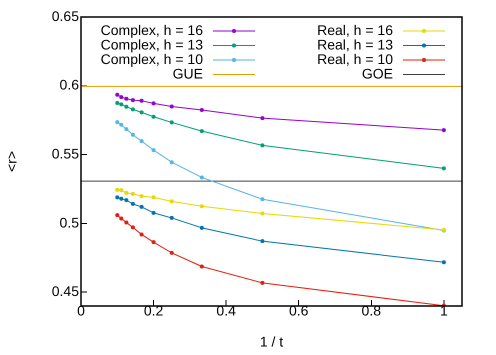 The height and width of the screenshot is (355, 496). Describe the element at coordinates (66, 16) in the screenshot. I see `y-tick-label: 0.65` at that location.